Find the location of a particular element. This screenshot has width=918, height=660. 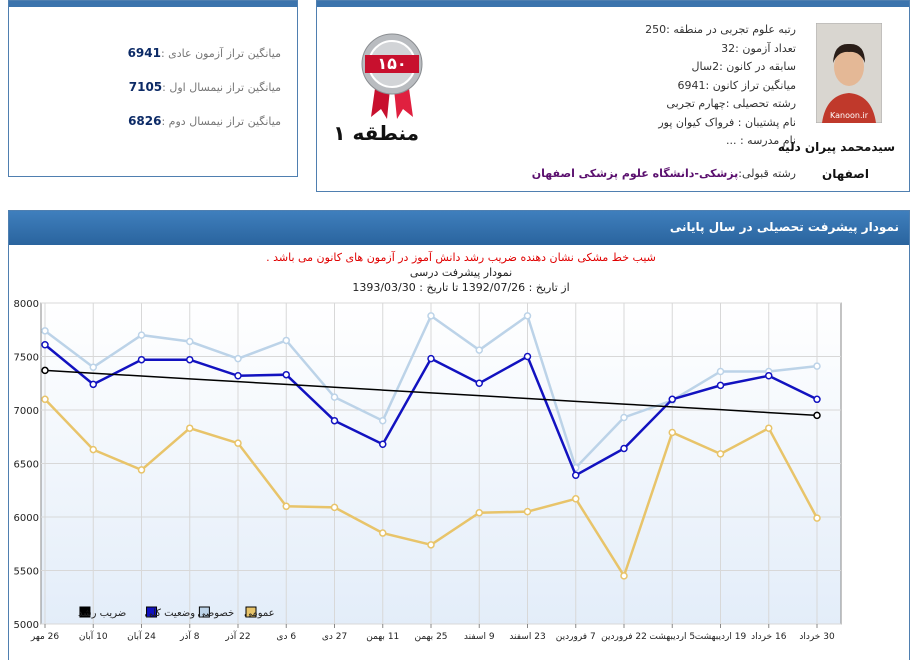

student-name: سیدمحمد پیران دلیه is located at coordinates (836, 147).